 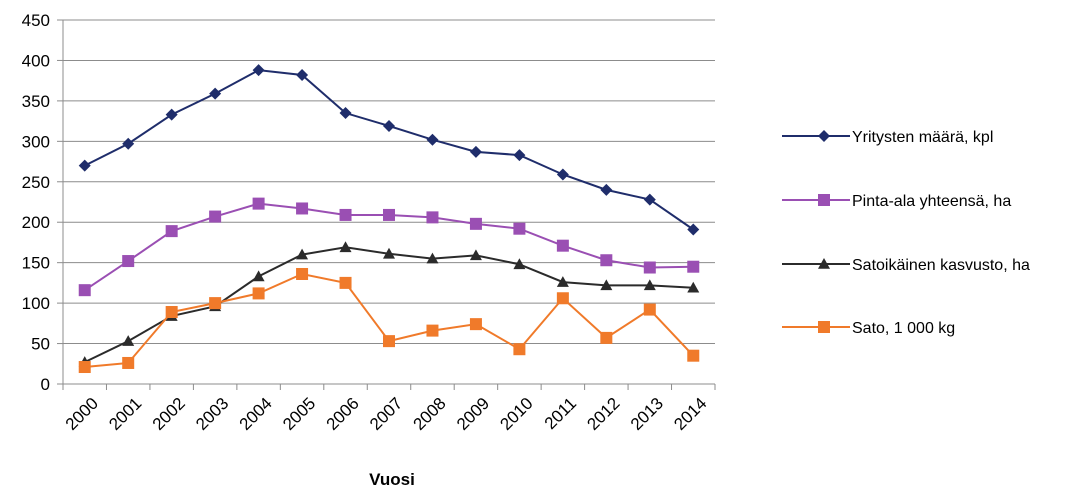 I want to click on legend-label: Yritysten määrä, kpl, so click(x=922, y=137).